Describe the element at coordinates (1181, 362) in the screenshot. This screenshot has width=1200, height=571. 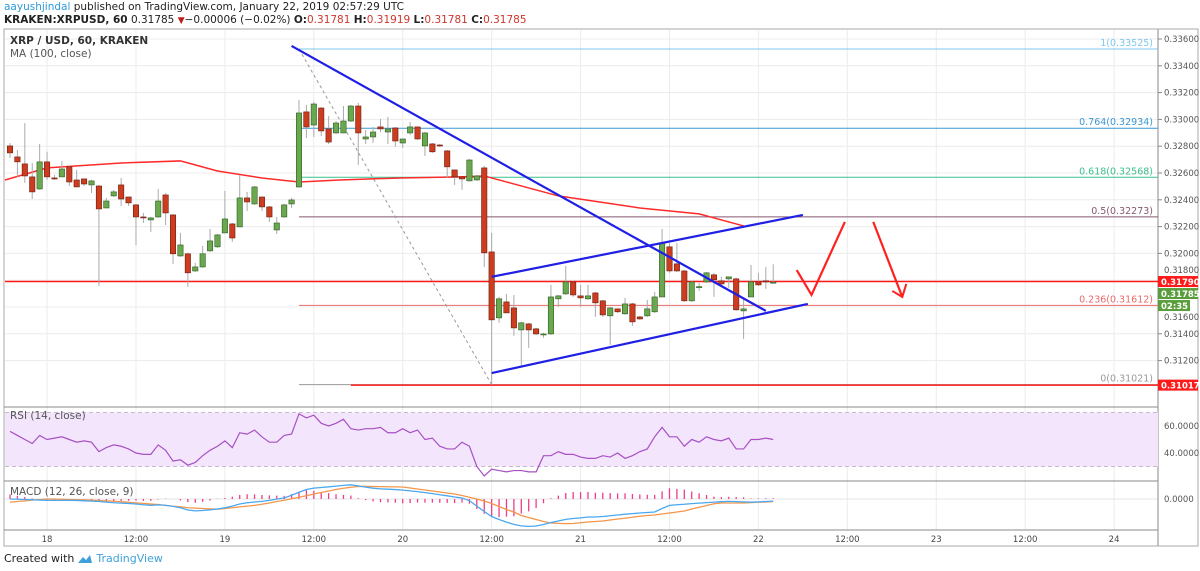
I see `price-tick-label: 0.31200` at that location.